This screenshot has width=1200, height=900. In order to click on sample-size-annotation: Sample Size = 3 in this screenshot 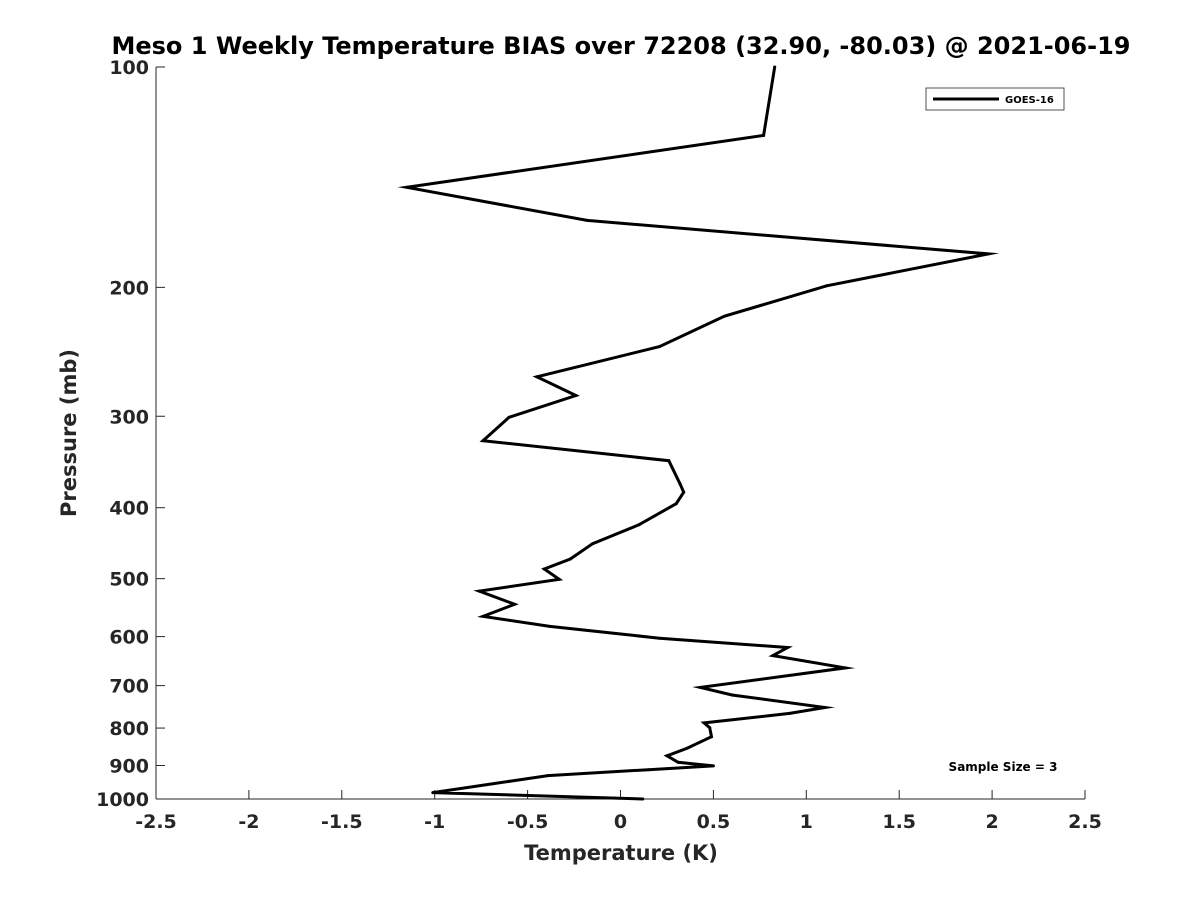, I will do `click(1003, 767)`.